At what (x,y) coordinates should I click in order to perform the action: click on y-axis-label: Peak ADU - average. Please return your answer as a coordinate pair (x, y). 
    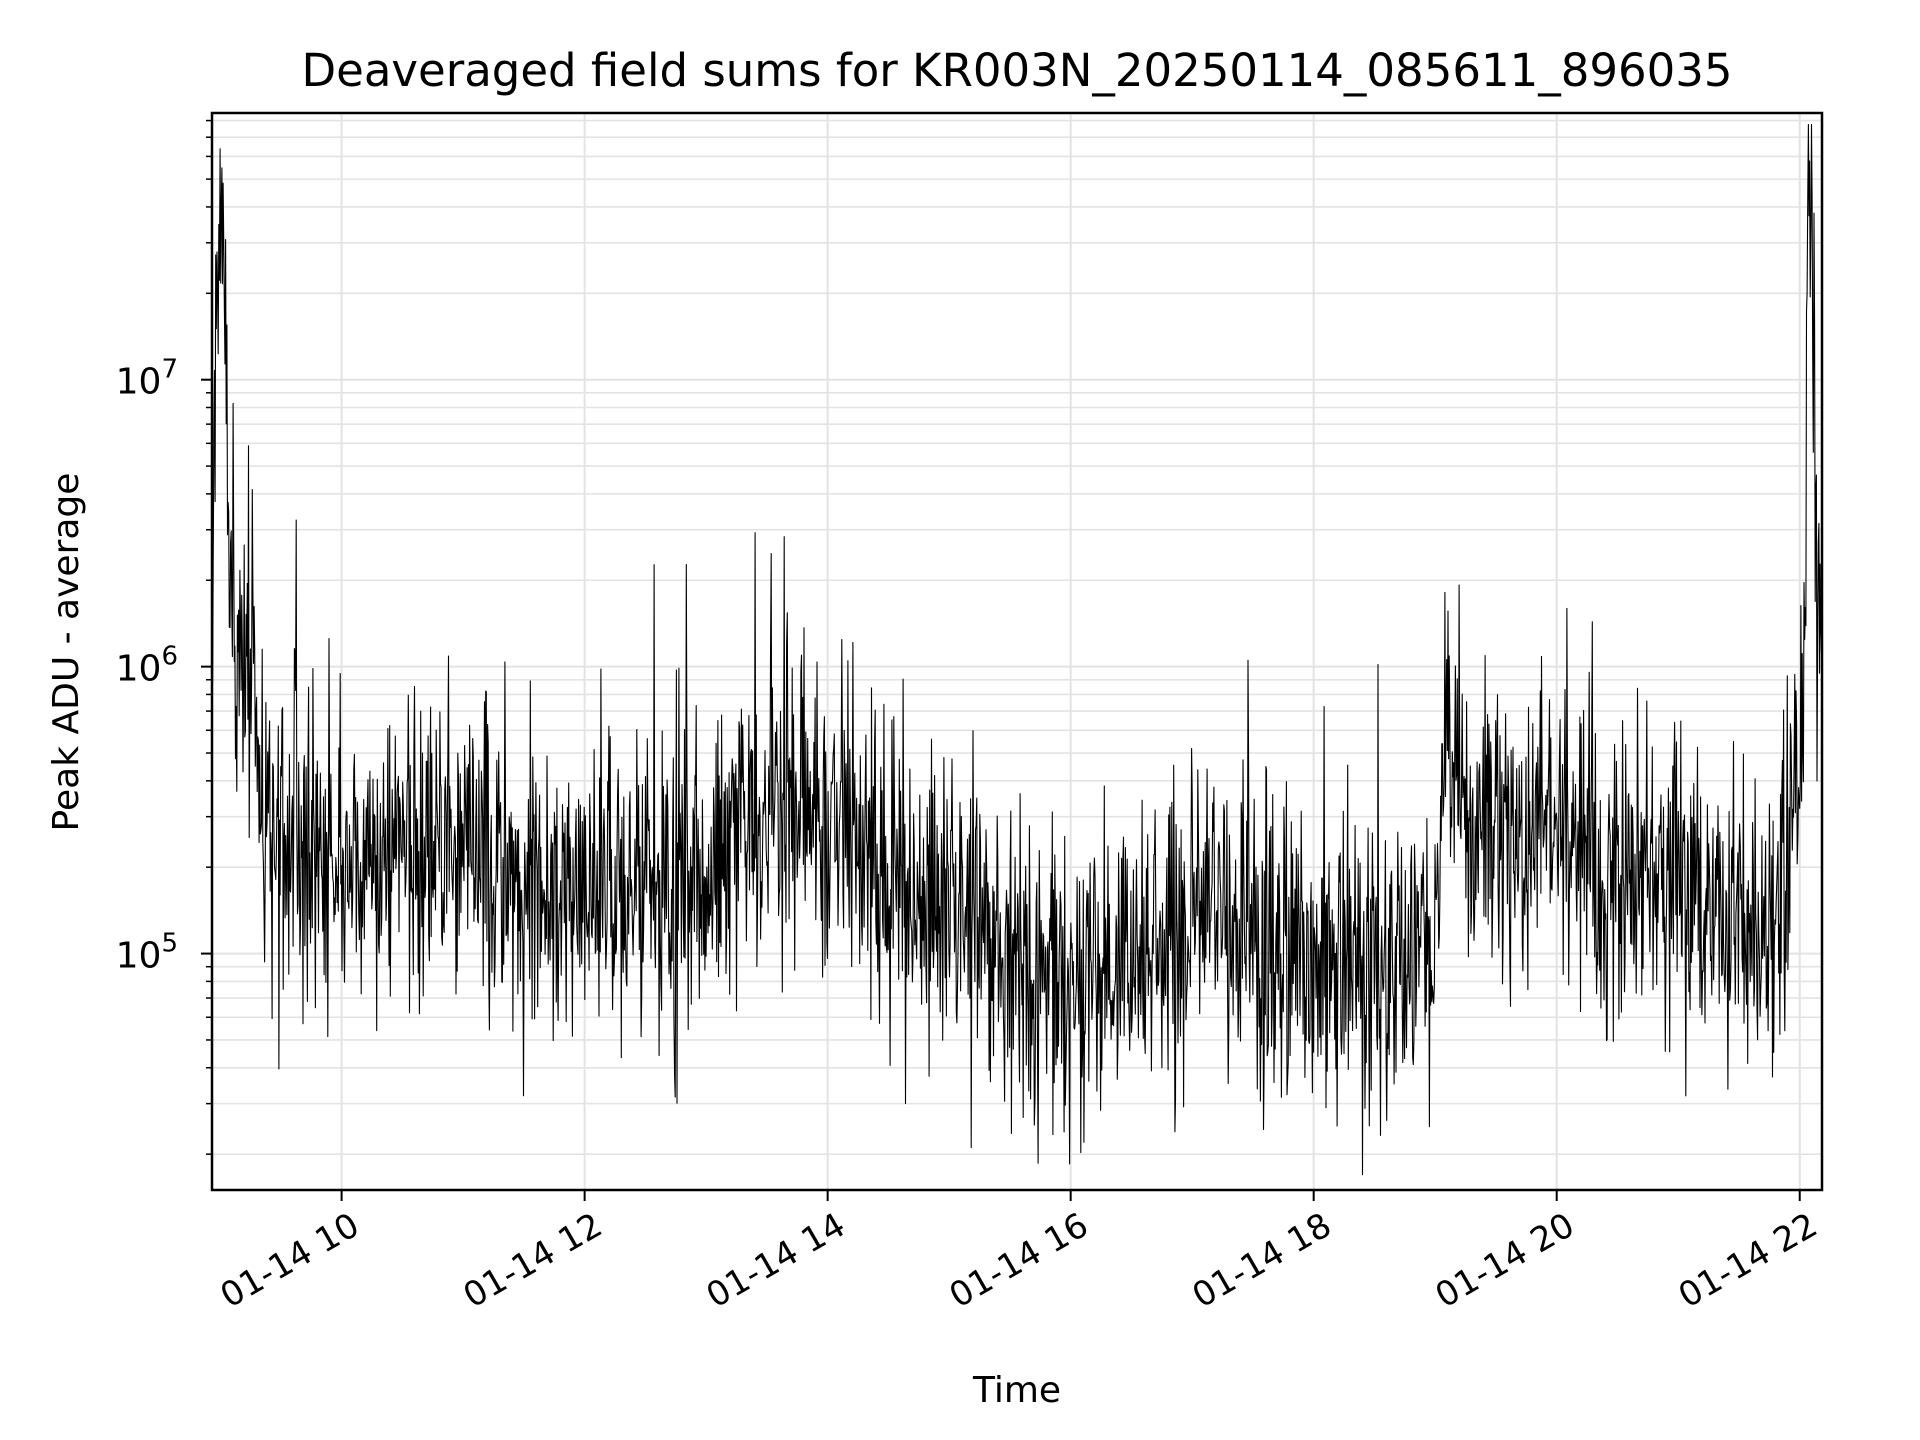
    Looking at the image, I should click on (66, 652).